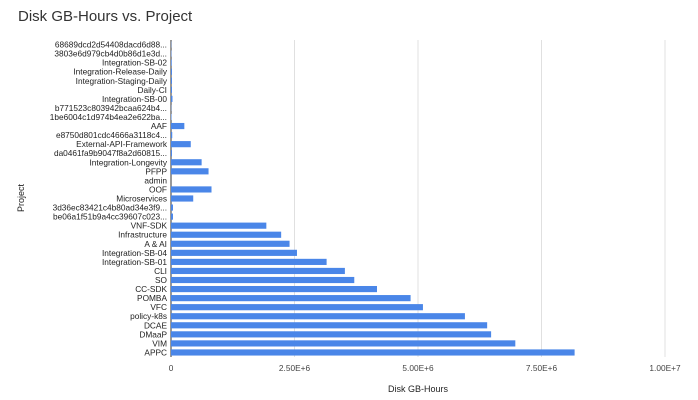 The image size is (698, 400). Describe the element at coordinates (152, 90) in the screenshot. I see `category-label: Daily-CI` at that location.